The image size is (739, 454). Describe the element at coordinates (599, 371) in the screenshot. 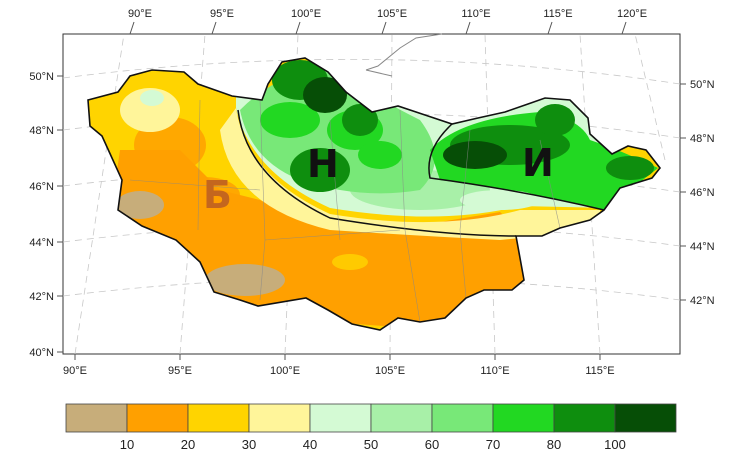

I see `bottom-lon-tick-label: 115°E` at that location.